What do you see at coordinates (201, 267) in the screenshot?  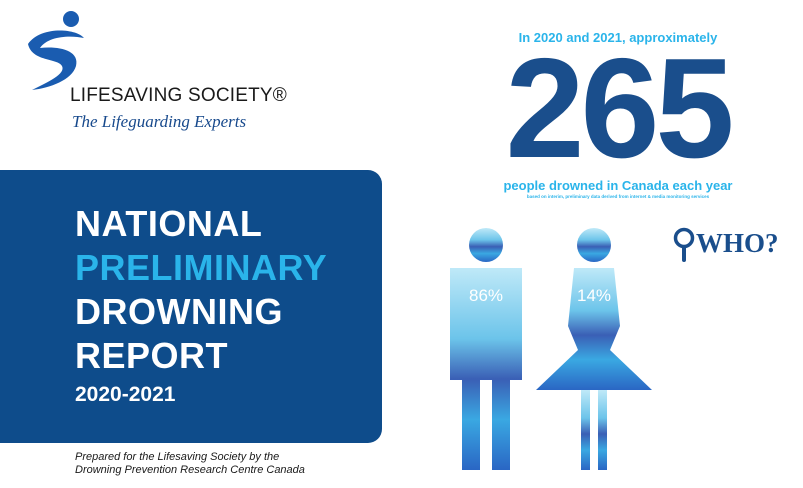 I see `title-line-preliminary: PRELIMINARY` at bounding box center [201, 267].